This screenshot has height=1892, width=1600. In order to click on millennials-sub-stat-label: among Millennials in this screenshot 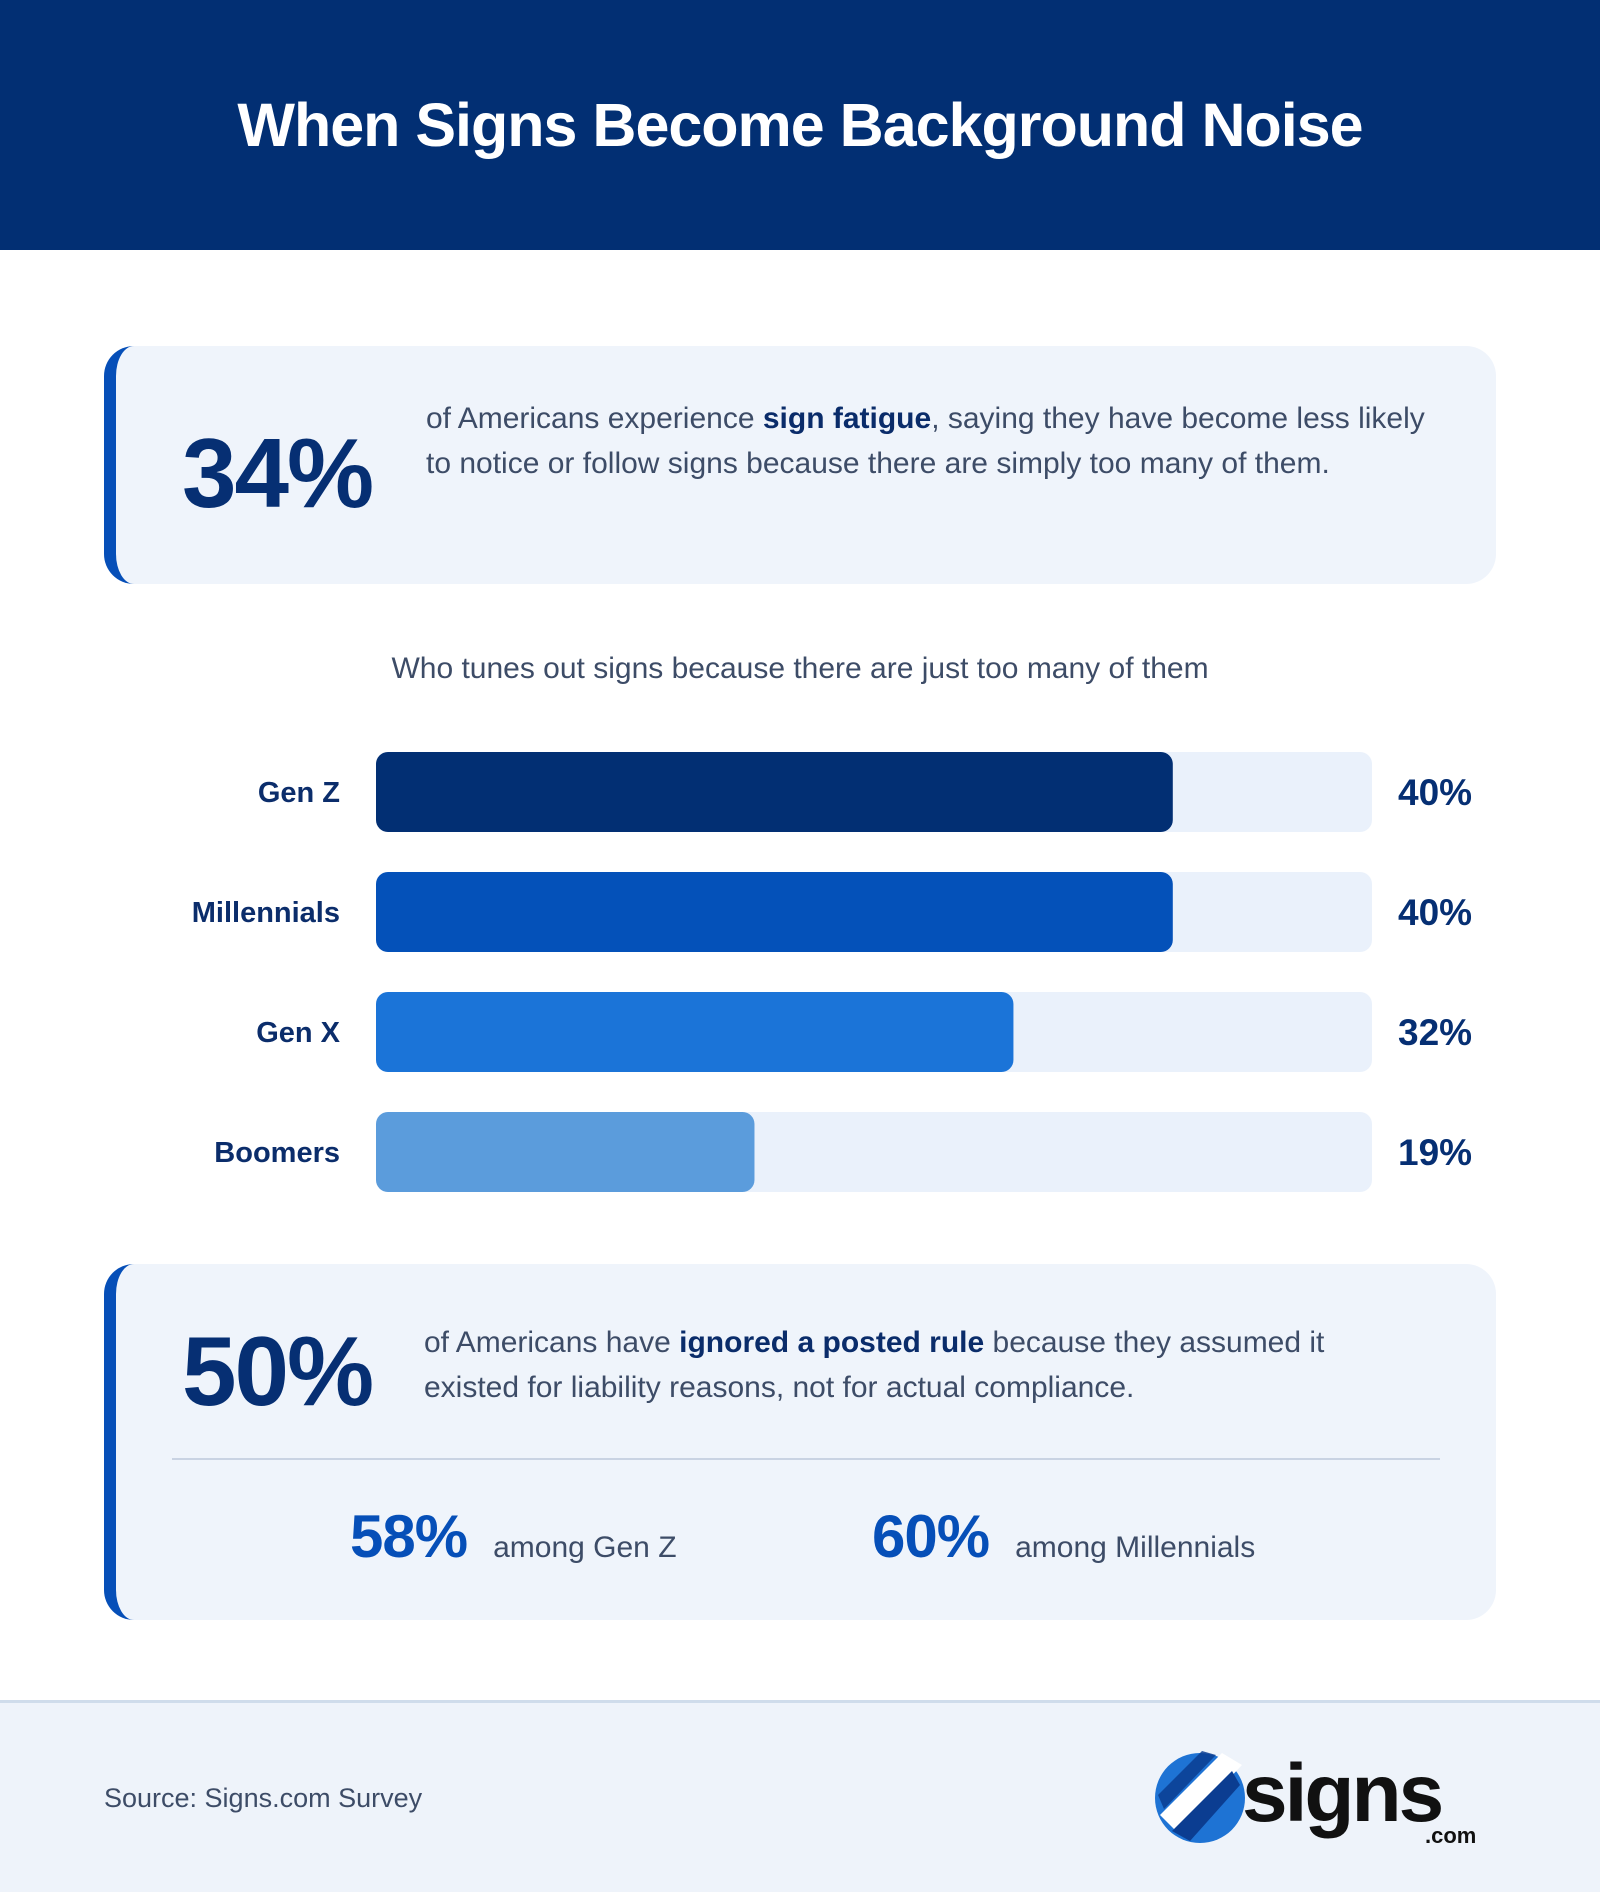, I will do `click(1135, 1547)`.